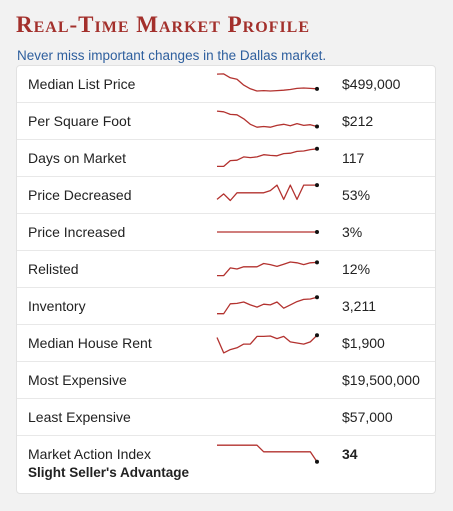 The width and height of the screenshot is (453, 511). What do you see at coordinates (57, 306) in the screenshot?
I see `row-label: Inventory` at bounding box center [57, 306].